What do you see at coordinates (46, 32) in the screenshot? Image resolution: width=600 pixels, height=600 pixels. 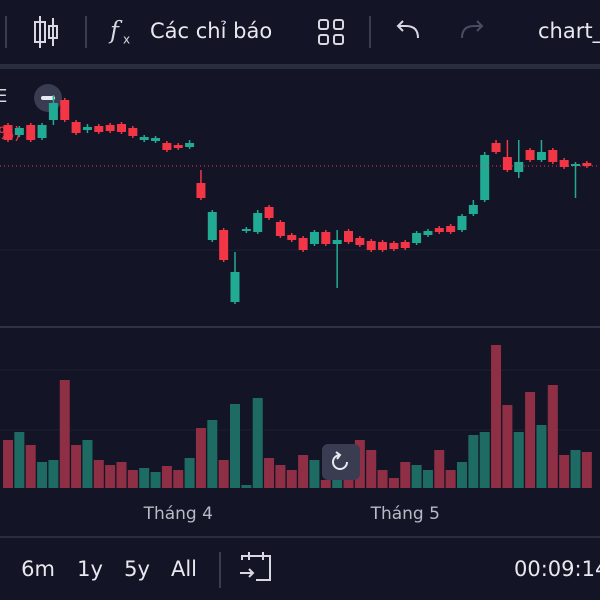 I see `candle-type-button` at bounding box center [46, 32].